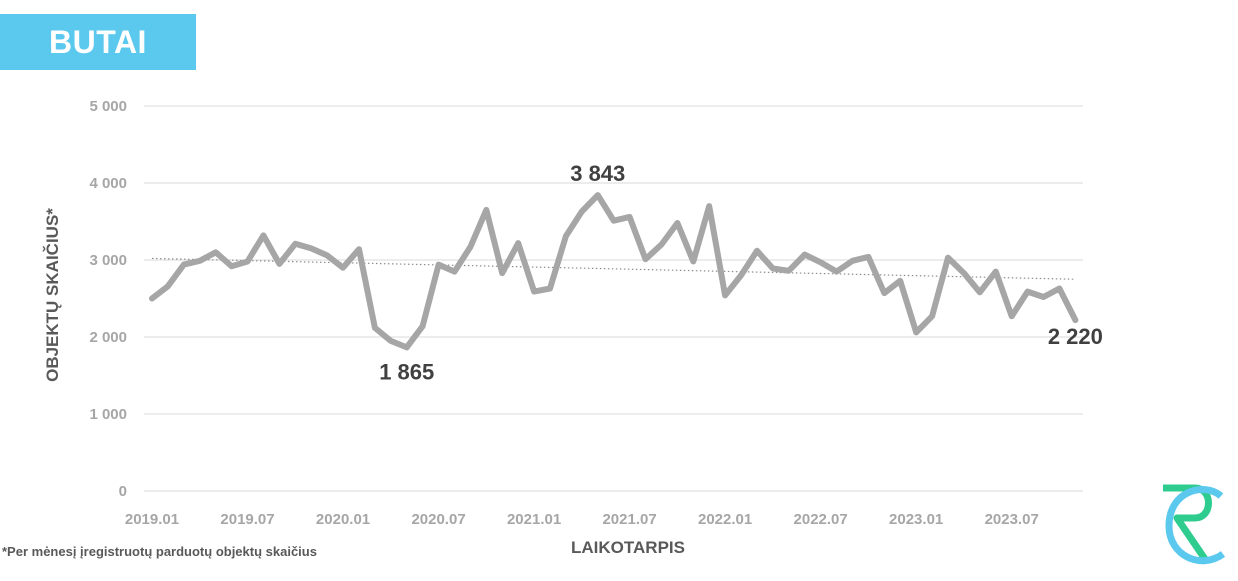  Describe the element at coordinates (108, 106) in the screenshot. I see `y-tick-label: 5 000` at that location.